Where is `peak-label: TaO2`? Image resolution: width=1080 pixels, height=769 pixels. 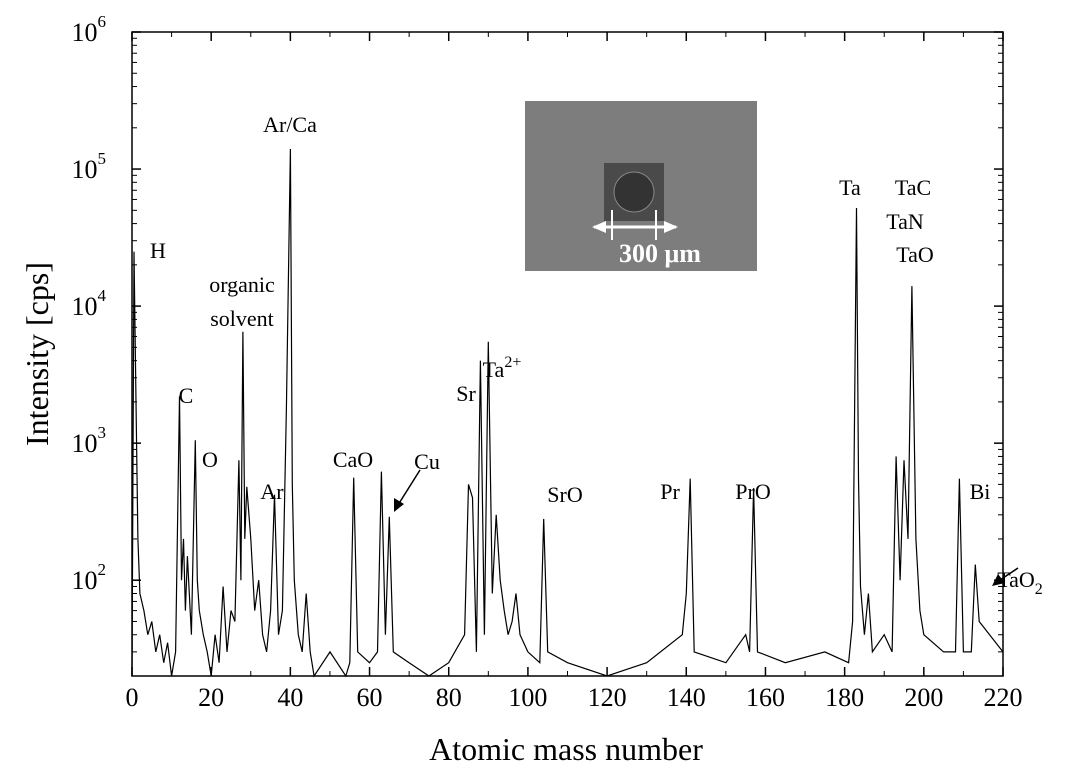
peak-label: TaO2 is located at coordinates (1020, 582).